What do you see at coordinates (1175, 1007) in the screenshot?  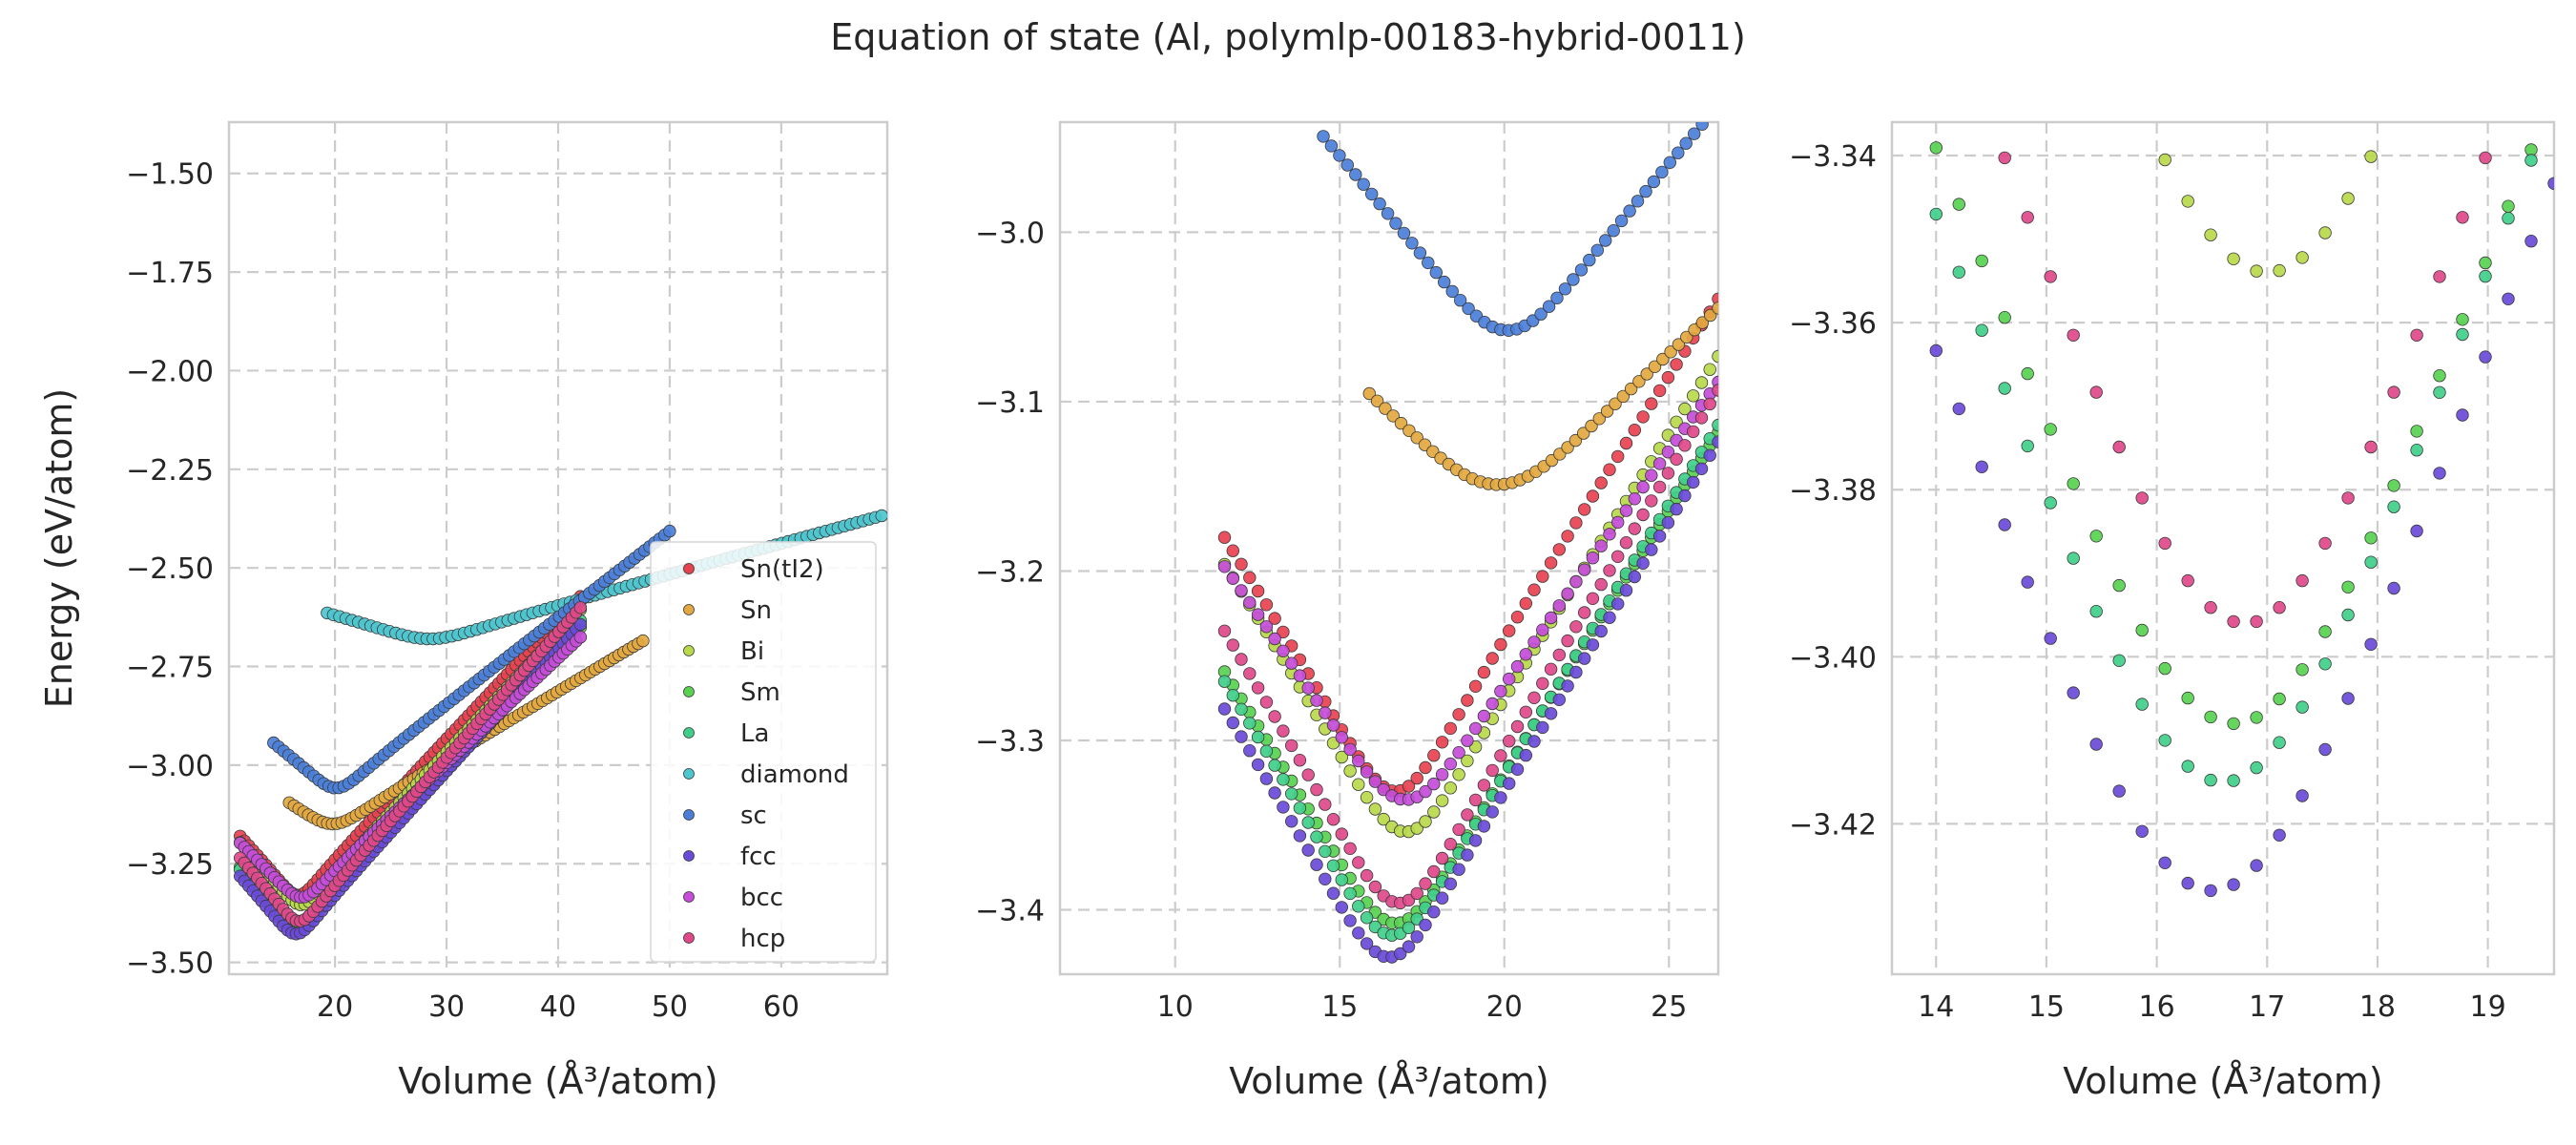 I see `x-tick-label: 10` at bounding box center [1175, 1007].